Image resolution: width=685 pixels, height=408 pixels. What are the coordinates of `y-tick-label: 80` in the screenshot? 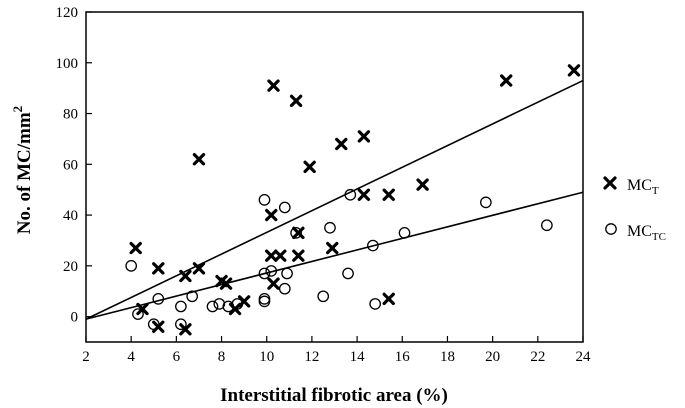 It's located at (70, 115).